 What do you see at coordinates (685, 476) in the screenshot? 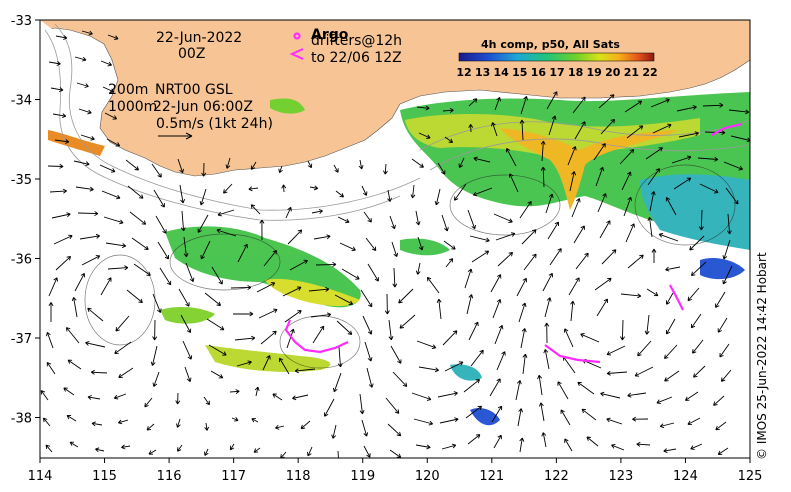
I see `x-tick-label: 124` at bounding box center [685, 476].